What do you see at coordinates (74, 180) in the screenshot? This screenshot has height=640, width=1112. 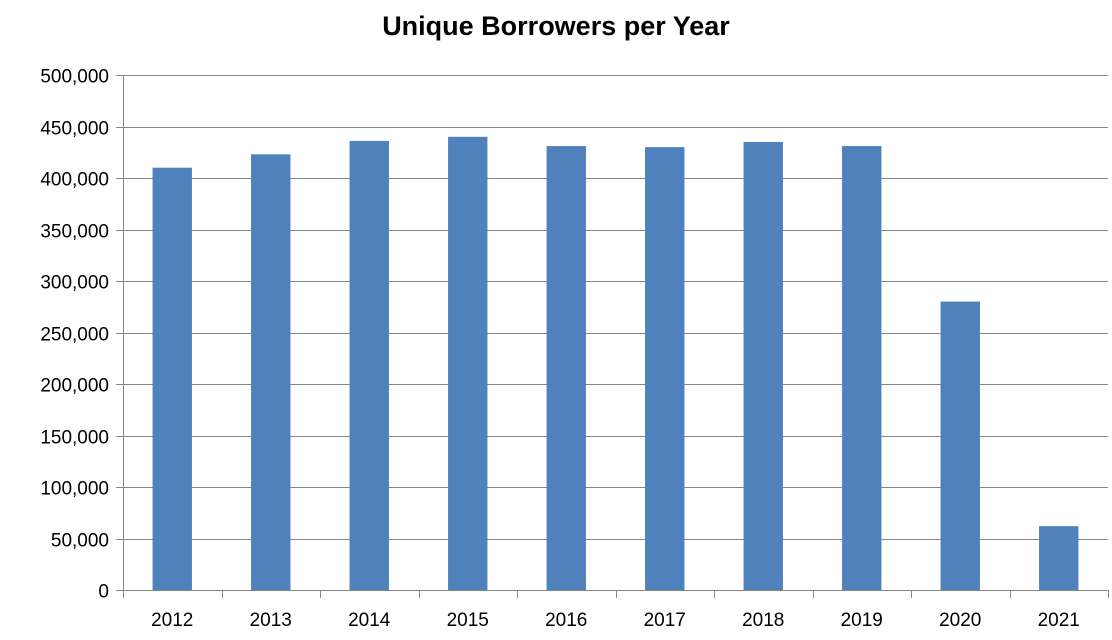 I see `y-tick-label: 400,000` at bounding box center [74, 180].